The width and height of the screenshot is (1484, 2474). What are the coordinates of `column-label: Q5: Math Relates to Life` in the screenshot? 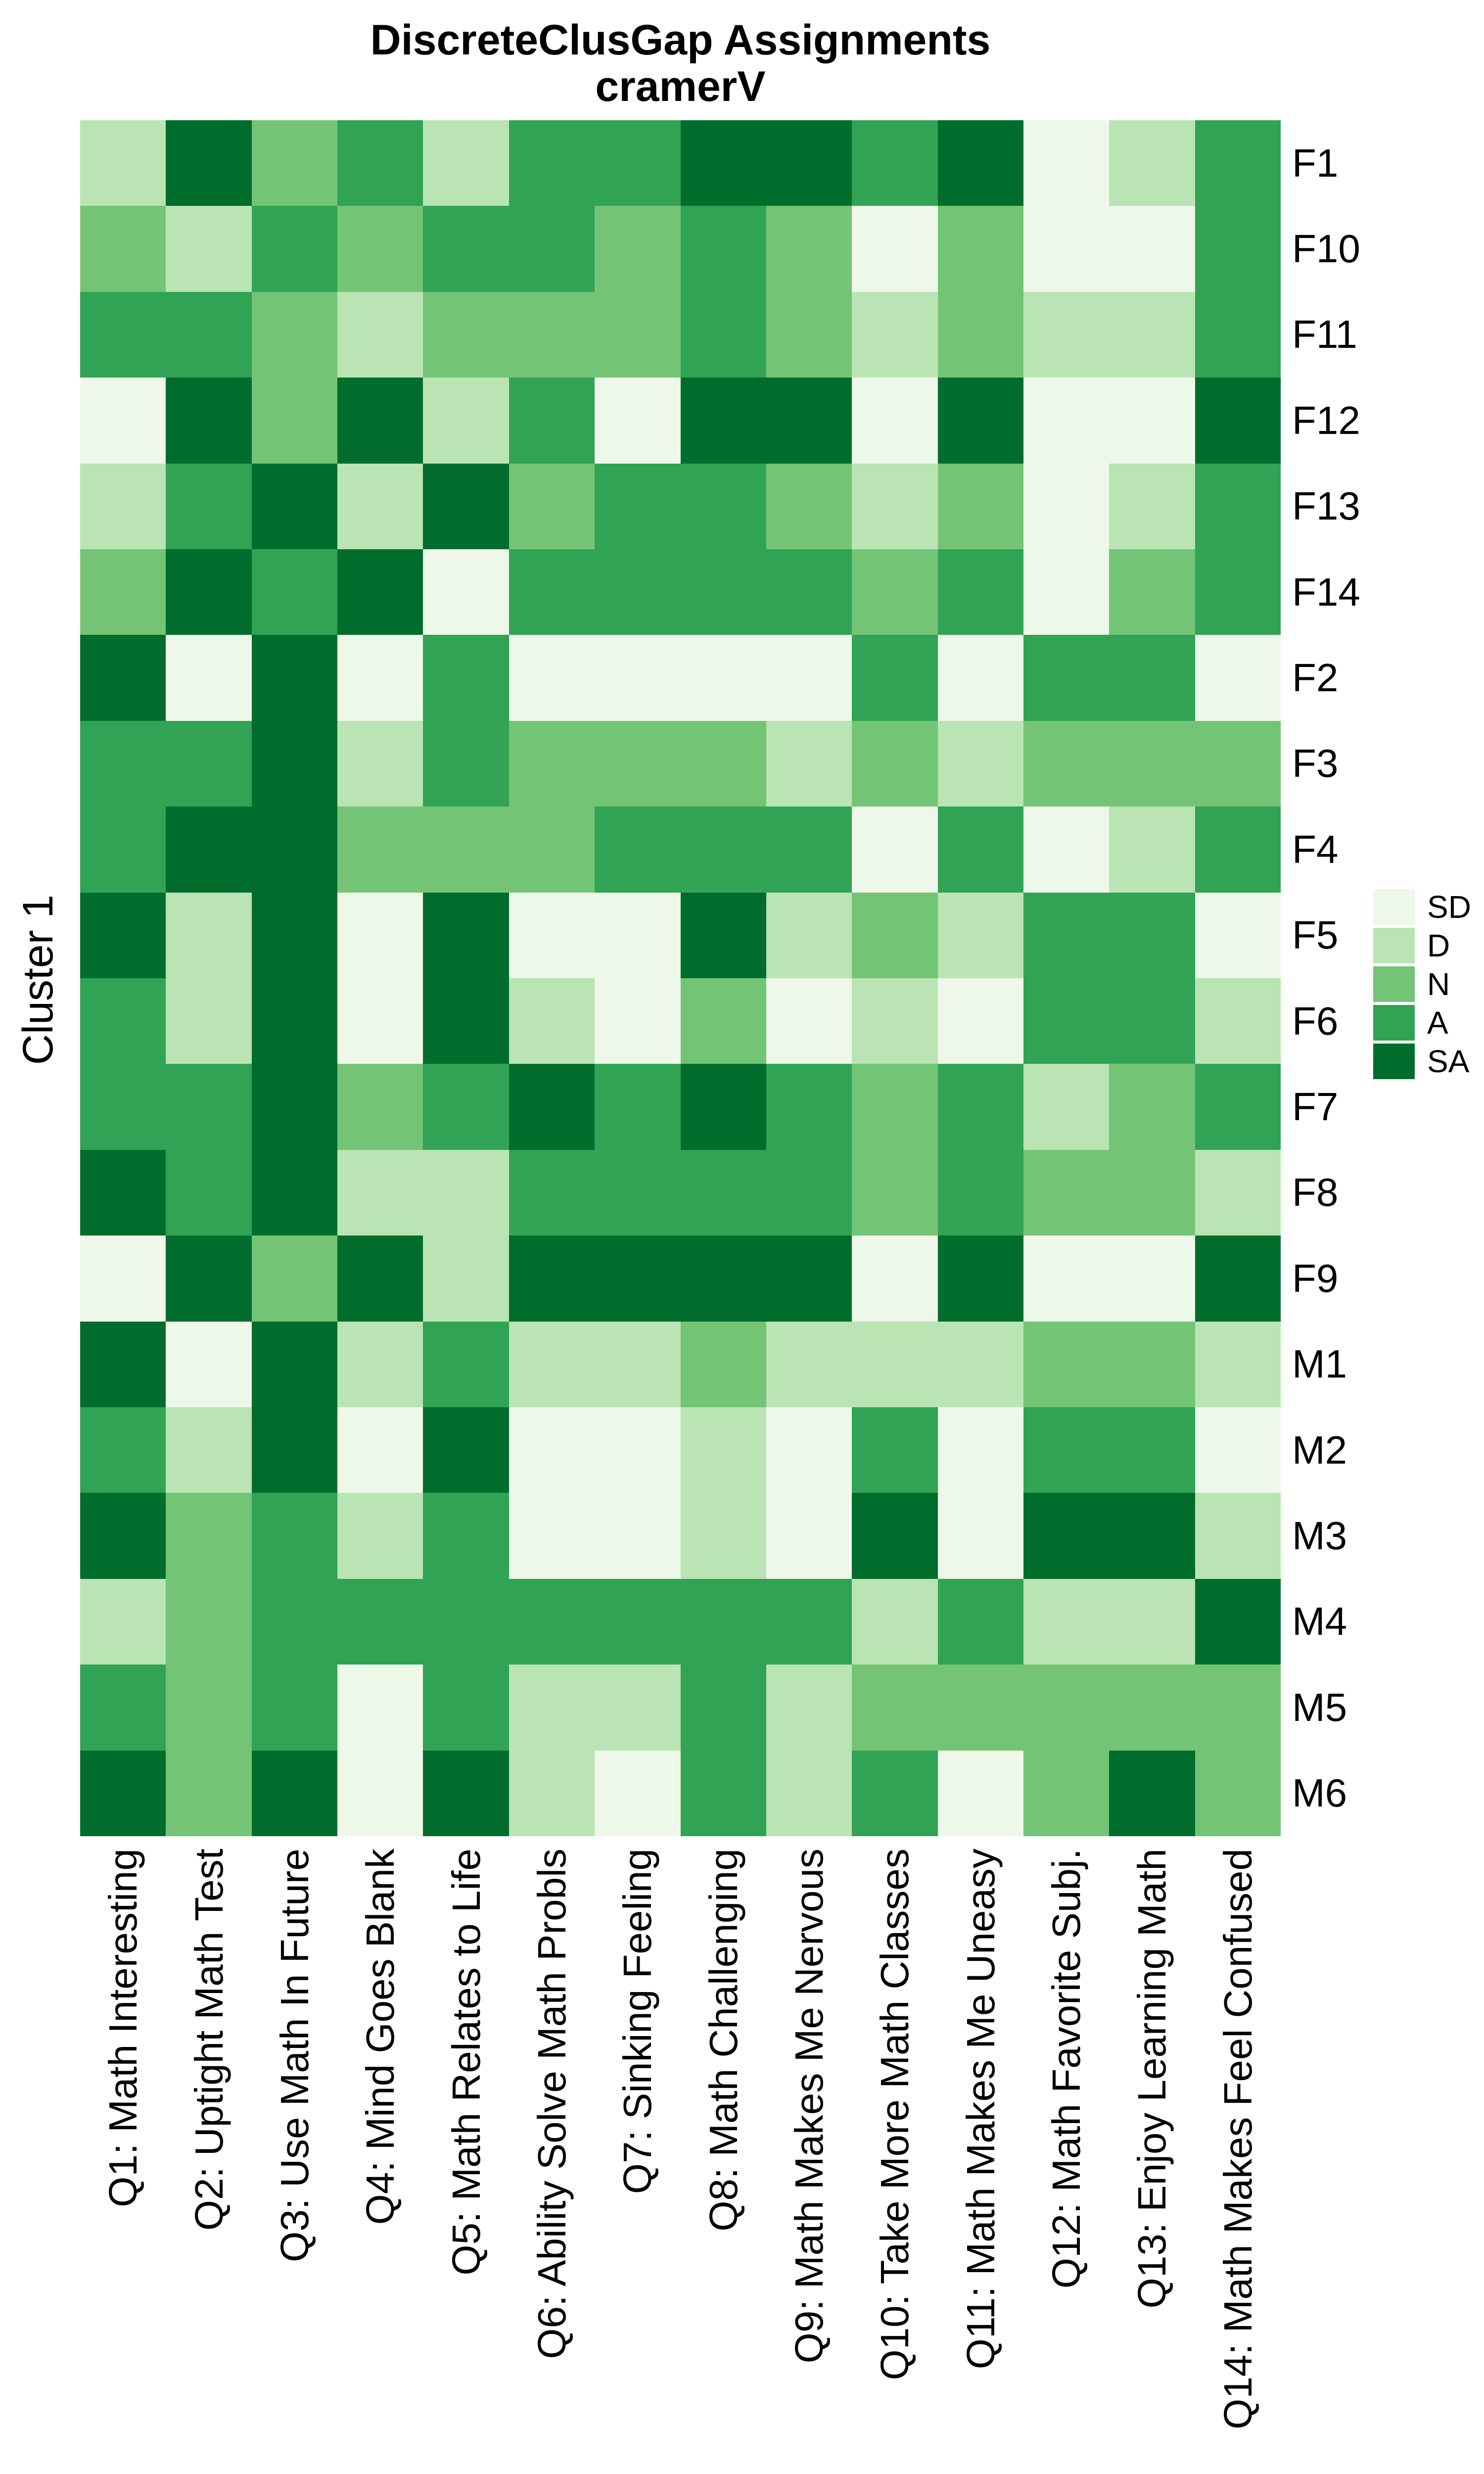 It's located at (466, 2162).